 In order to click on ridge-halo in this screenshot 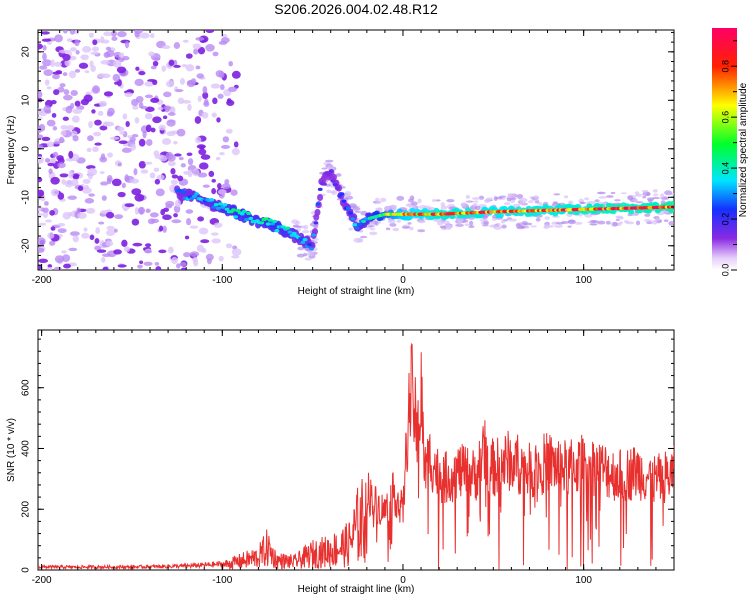, I will do `click(559, 207)`.